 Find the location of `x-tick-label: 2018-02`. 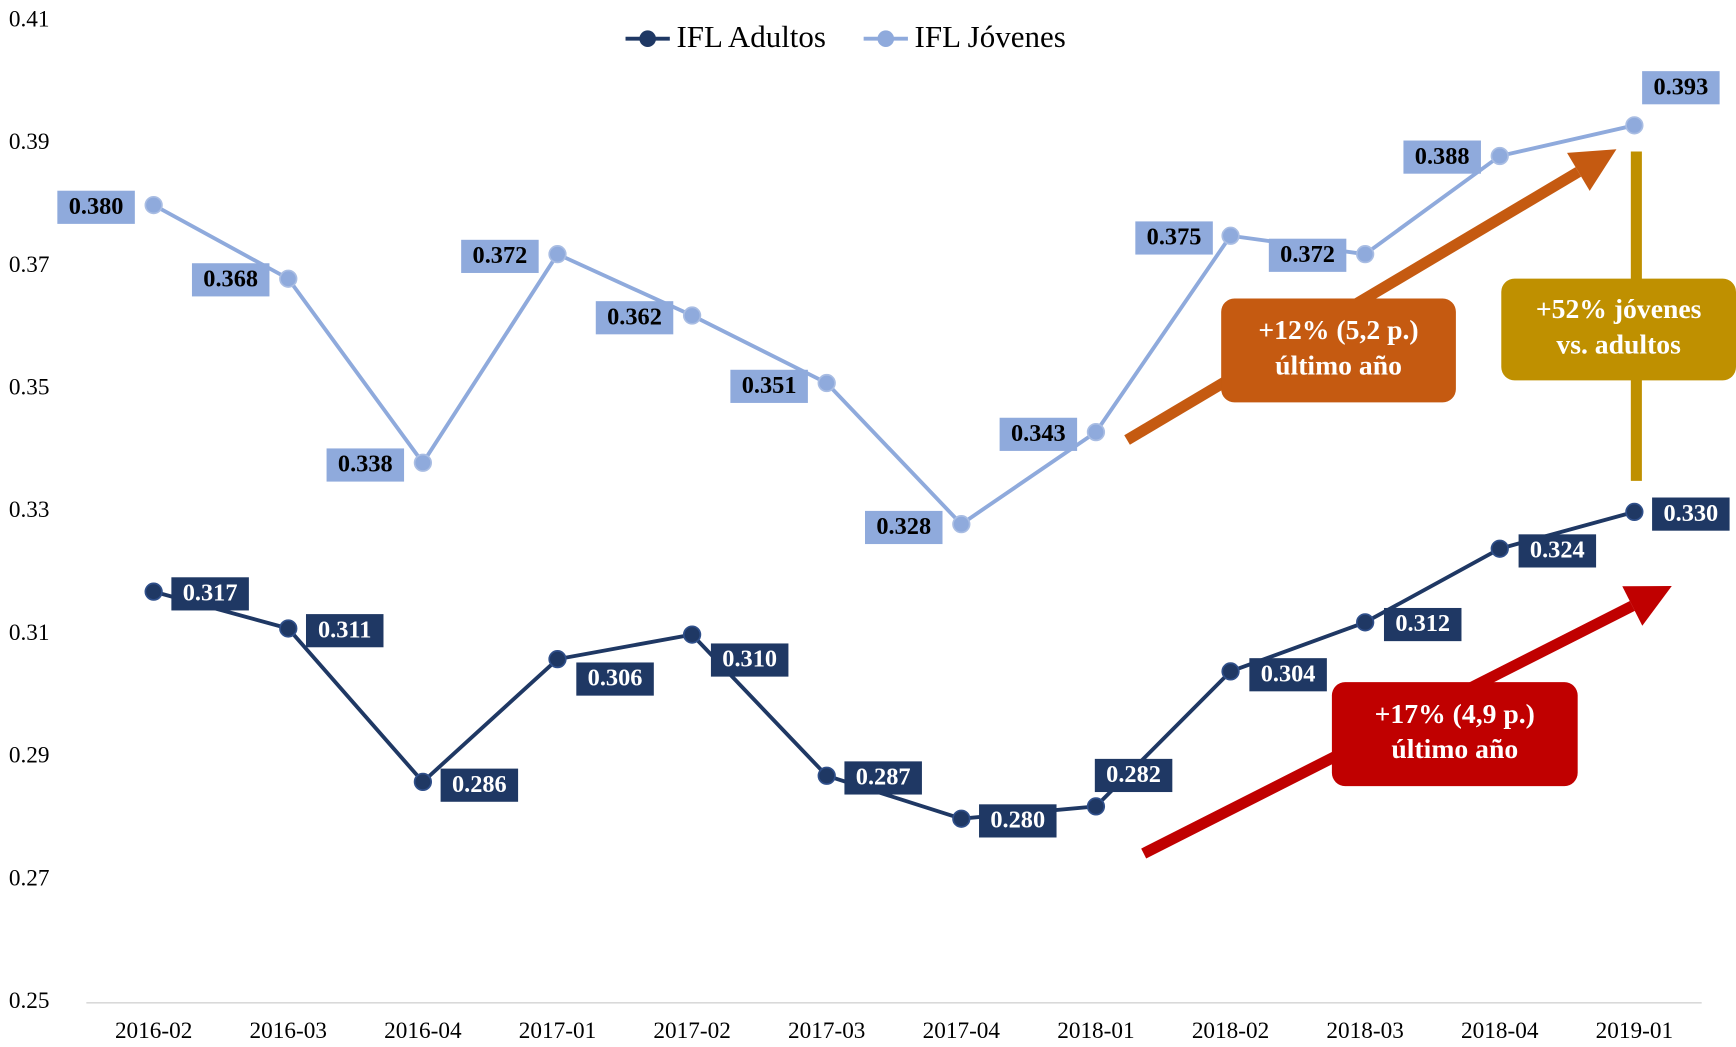

x-tick-label: 2018-02 is located at coordinates (1230, 1031).